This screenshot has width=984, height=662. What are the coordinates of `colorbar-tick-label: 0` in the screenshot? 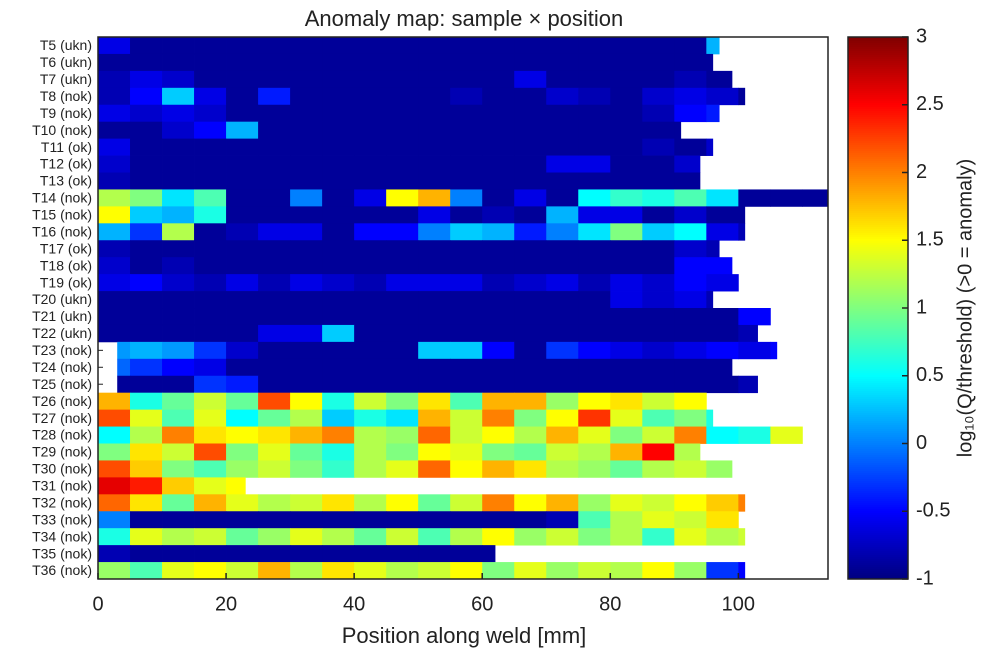 It's located at (921, 443).